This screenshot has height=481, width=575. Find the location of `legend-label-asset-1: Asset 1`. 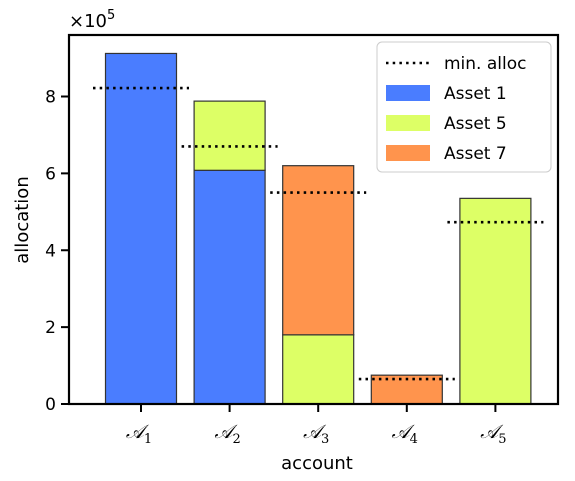

legend-label-asset-1: Asset 1 is located at coordinates (475, 94).